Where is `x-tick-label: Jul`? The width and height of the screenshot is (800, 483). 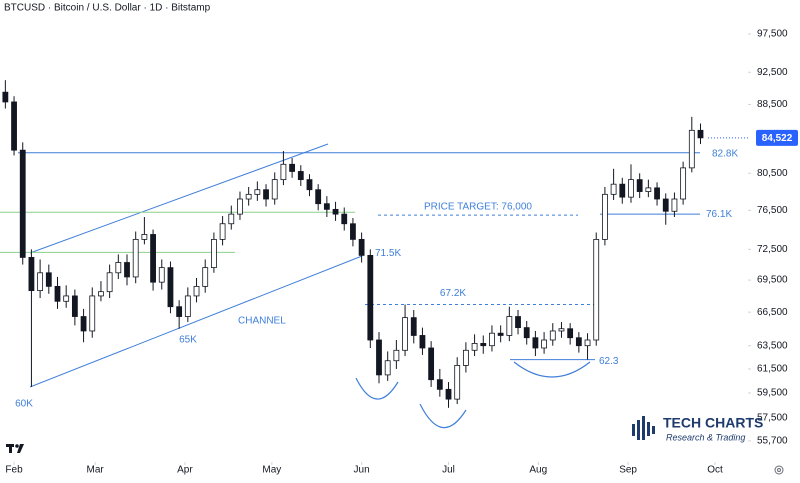 x-tick-label: Jul is located at coordinates (448, 470).